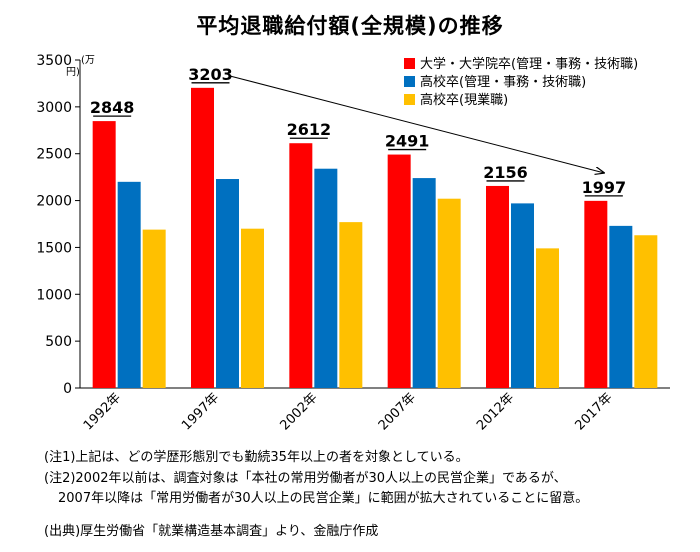  What do you see at coordinates (464, 100) in the screenshot?
I see `legend-label: 高校卒(現業職)` at bounding box center [464, 100].